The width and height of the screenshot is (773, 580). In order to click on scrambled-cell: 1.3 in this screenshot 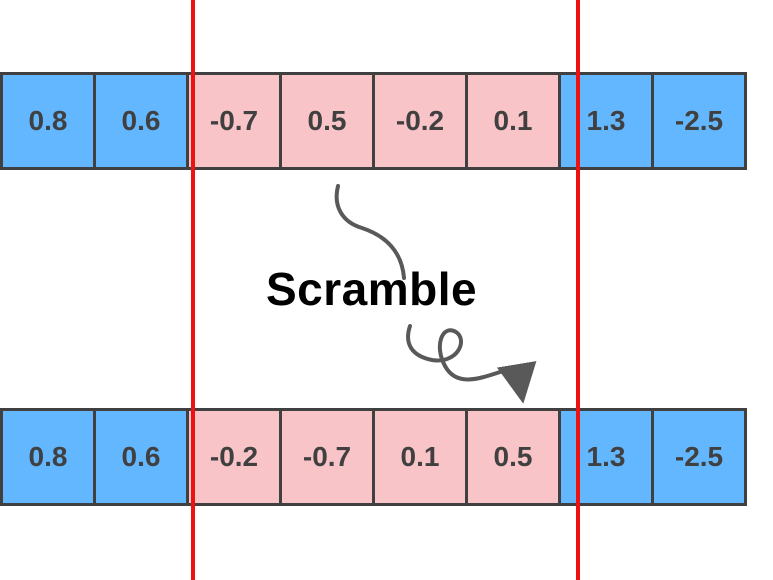, I will do `click(606, 457)`.